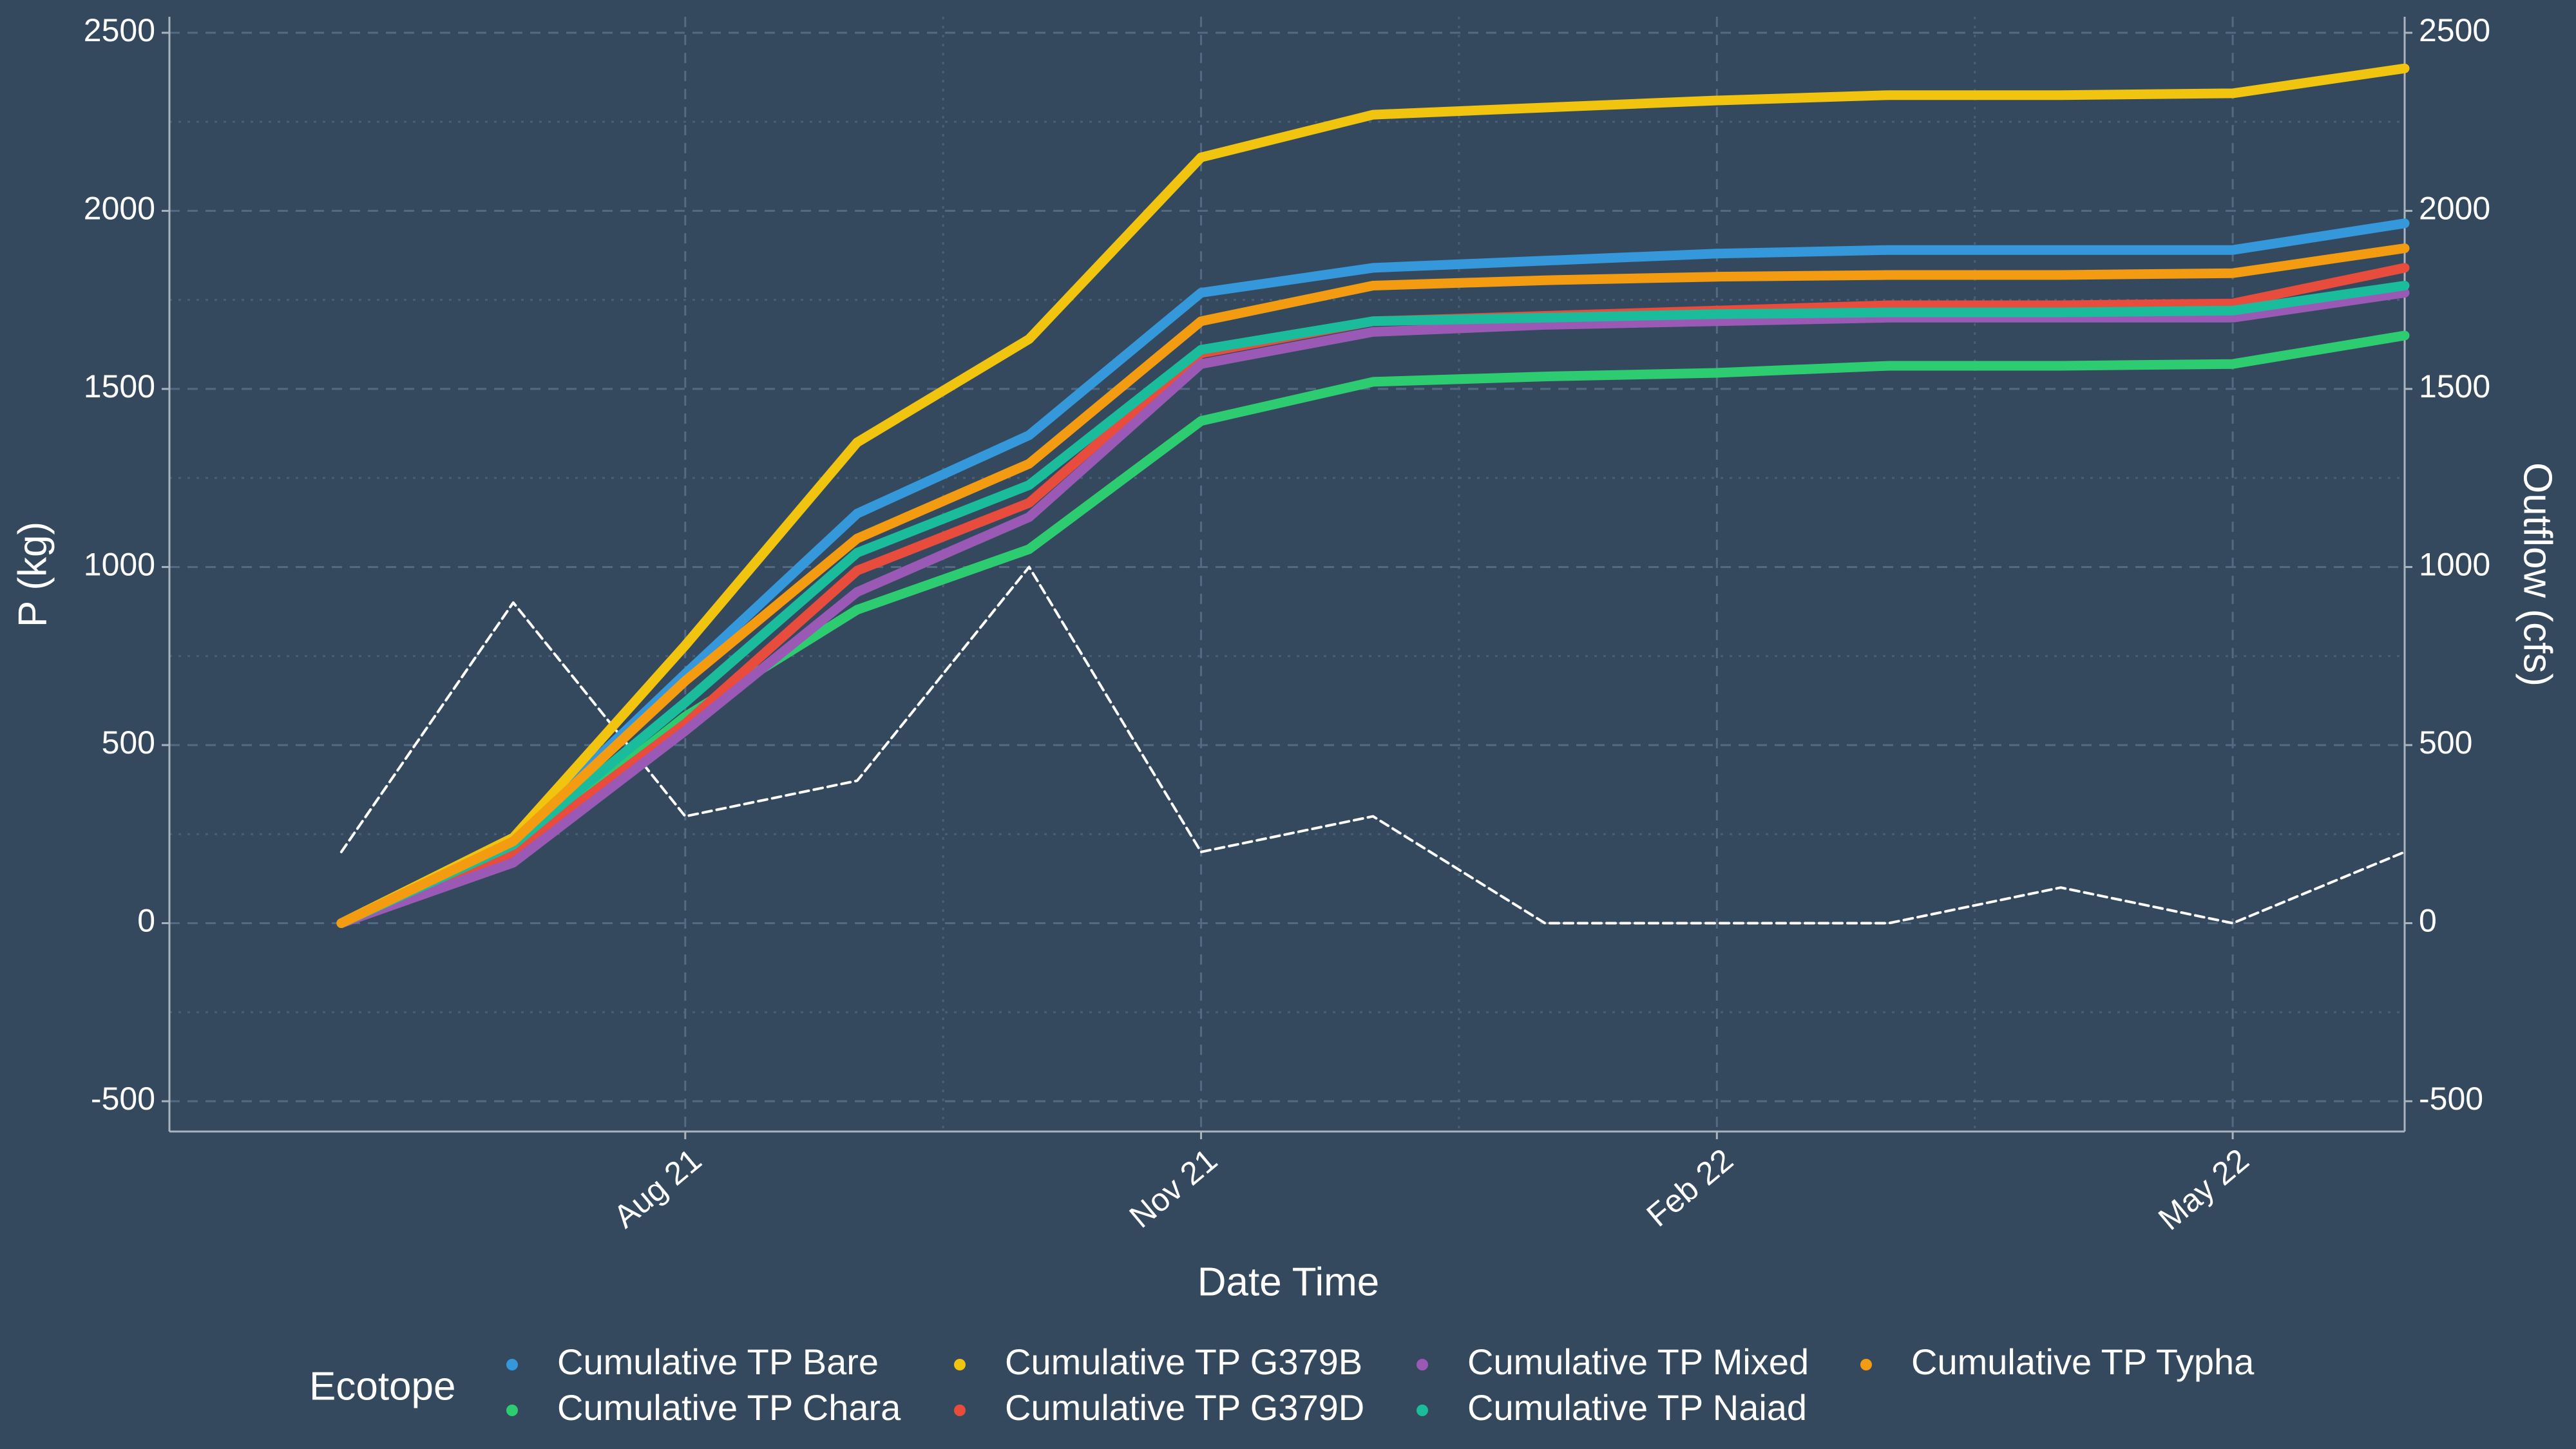 The width and height of the screenshot is (2576, 1449). Describe the element at coordinates (123, 1099) in the screenshot. I see `y-tick-label: -500` at that location.